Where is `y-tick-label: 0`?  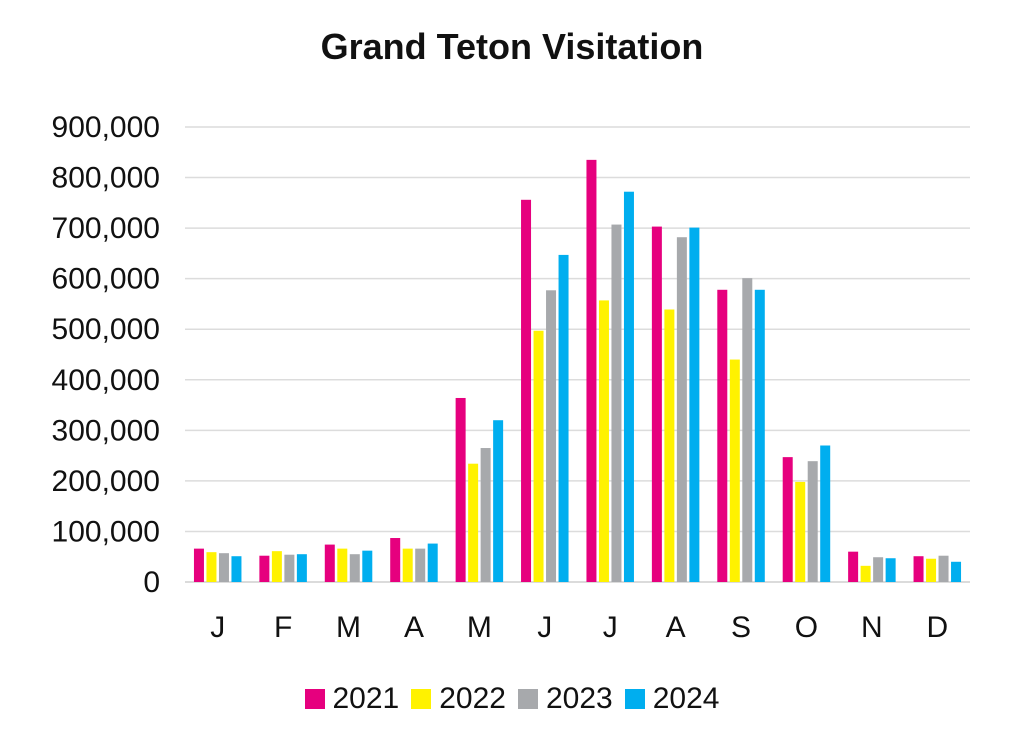 y-tick-label: 0 is located at coordinates (151, 582).